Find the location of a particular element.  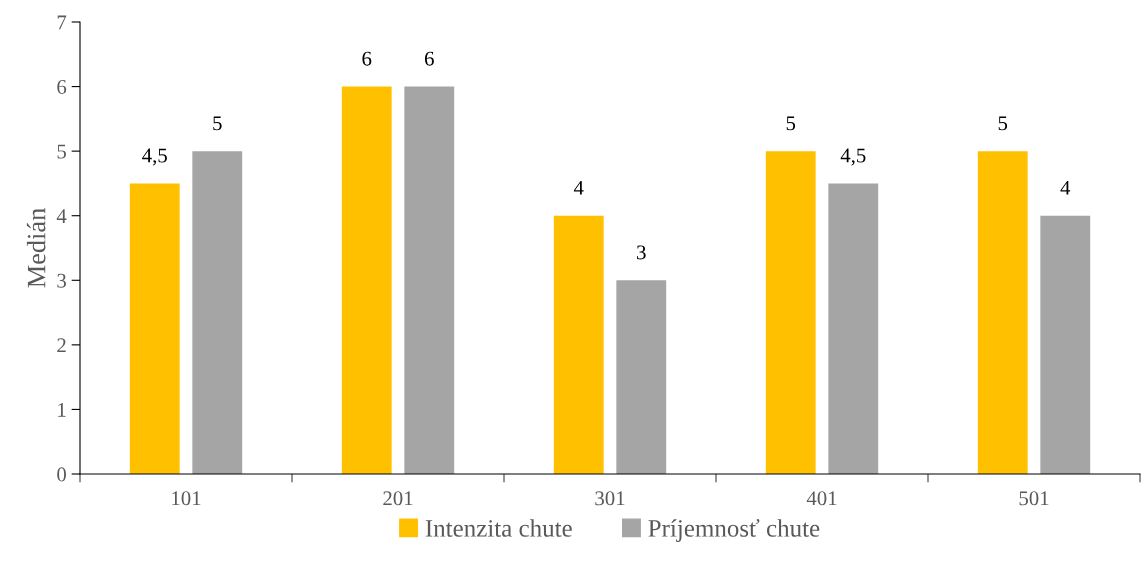

y-tick-label: 5 is located at coordinates (61, 151).